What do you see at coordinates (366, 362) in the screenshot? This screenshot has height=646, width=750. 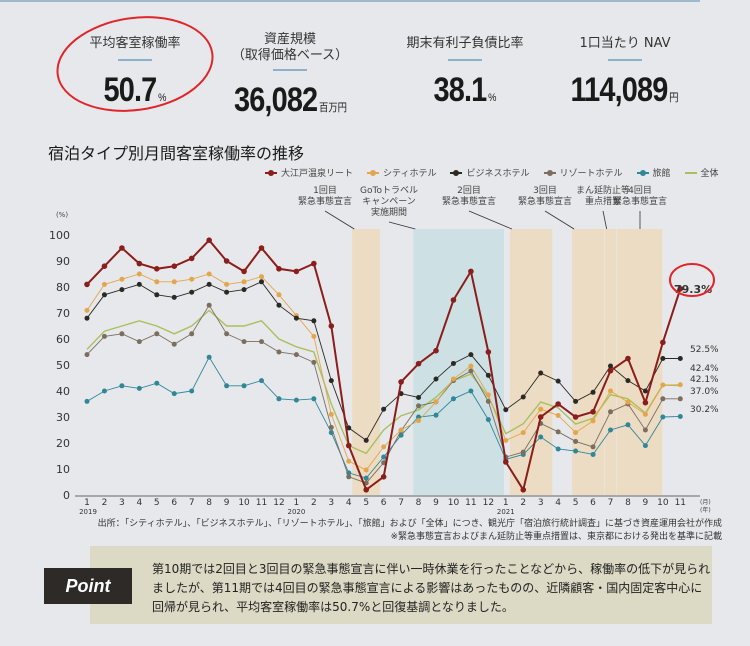 I see `period-band` at bounding box center [366, 362].